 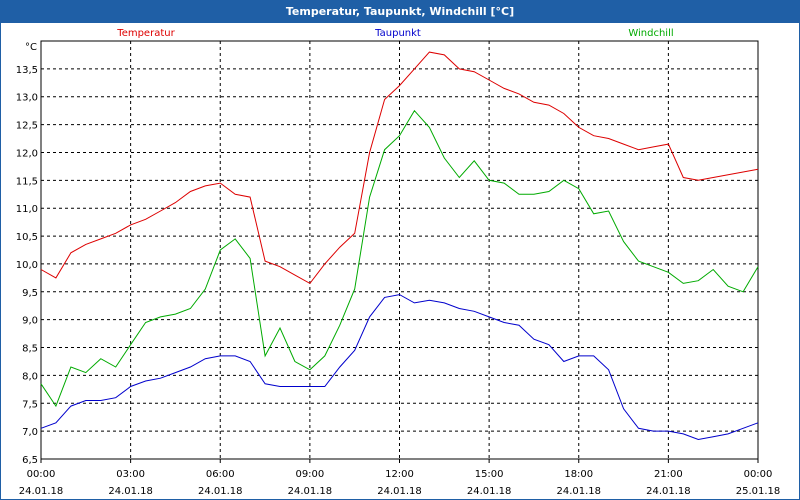 What do you see at coordinates (27, 153) in the screenshot?
I see `y-tick-label: 12,0` at bounding box center [27, 153].